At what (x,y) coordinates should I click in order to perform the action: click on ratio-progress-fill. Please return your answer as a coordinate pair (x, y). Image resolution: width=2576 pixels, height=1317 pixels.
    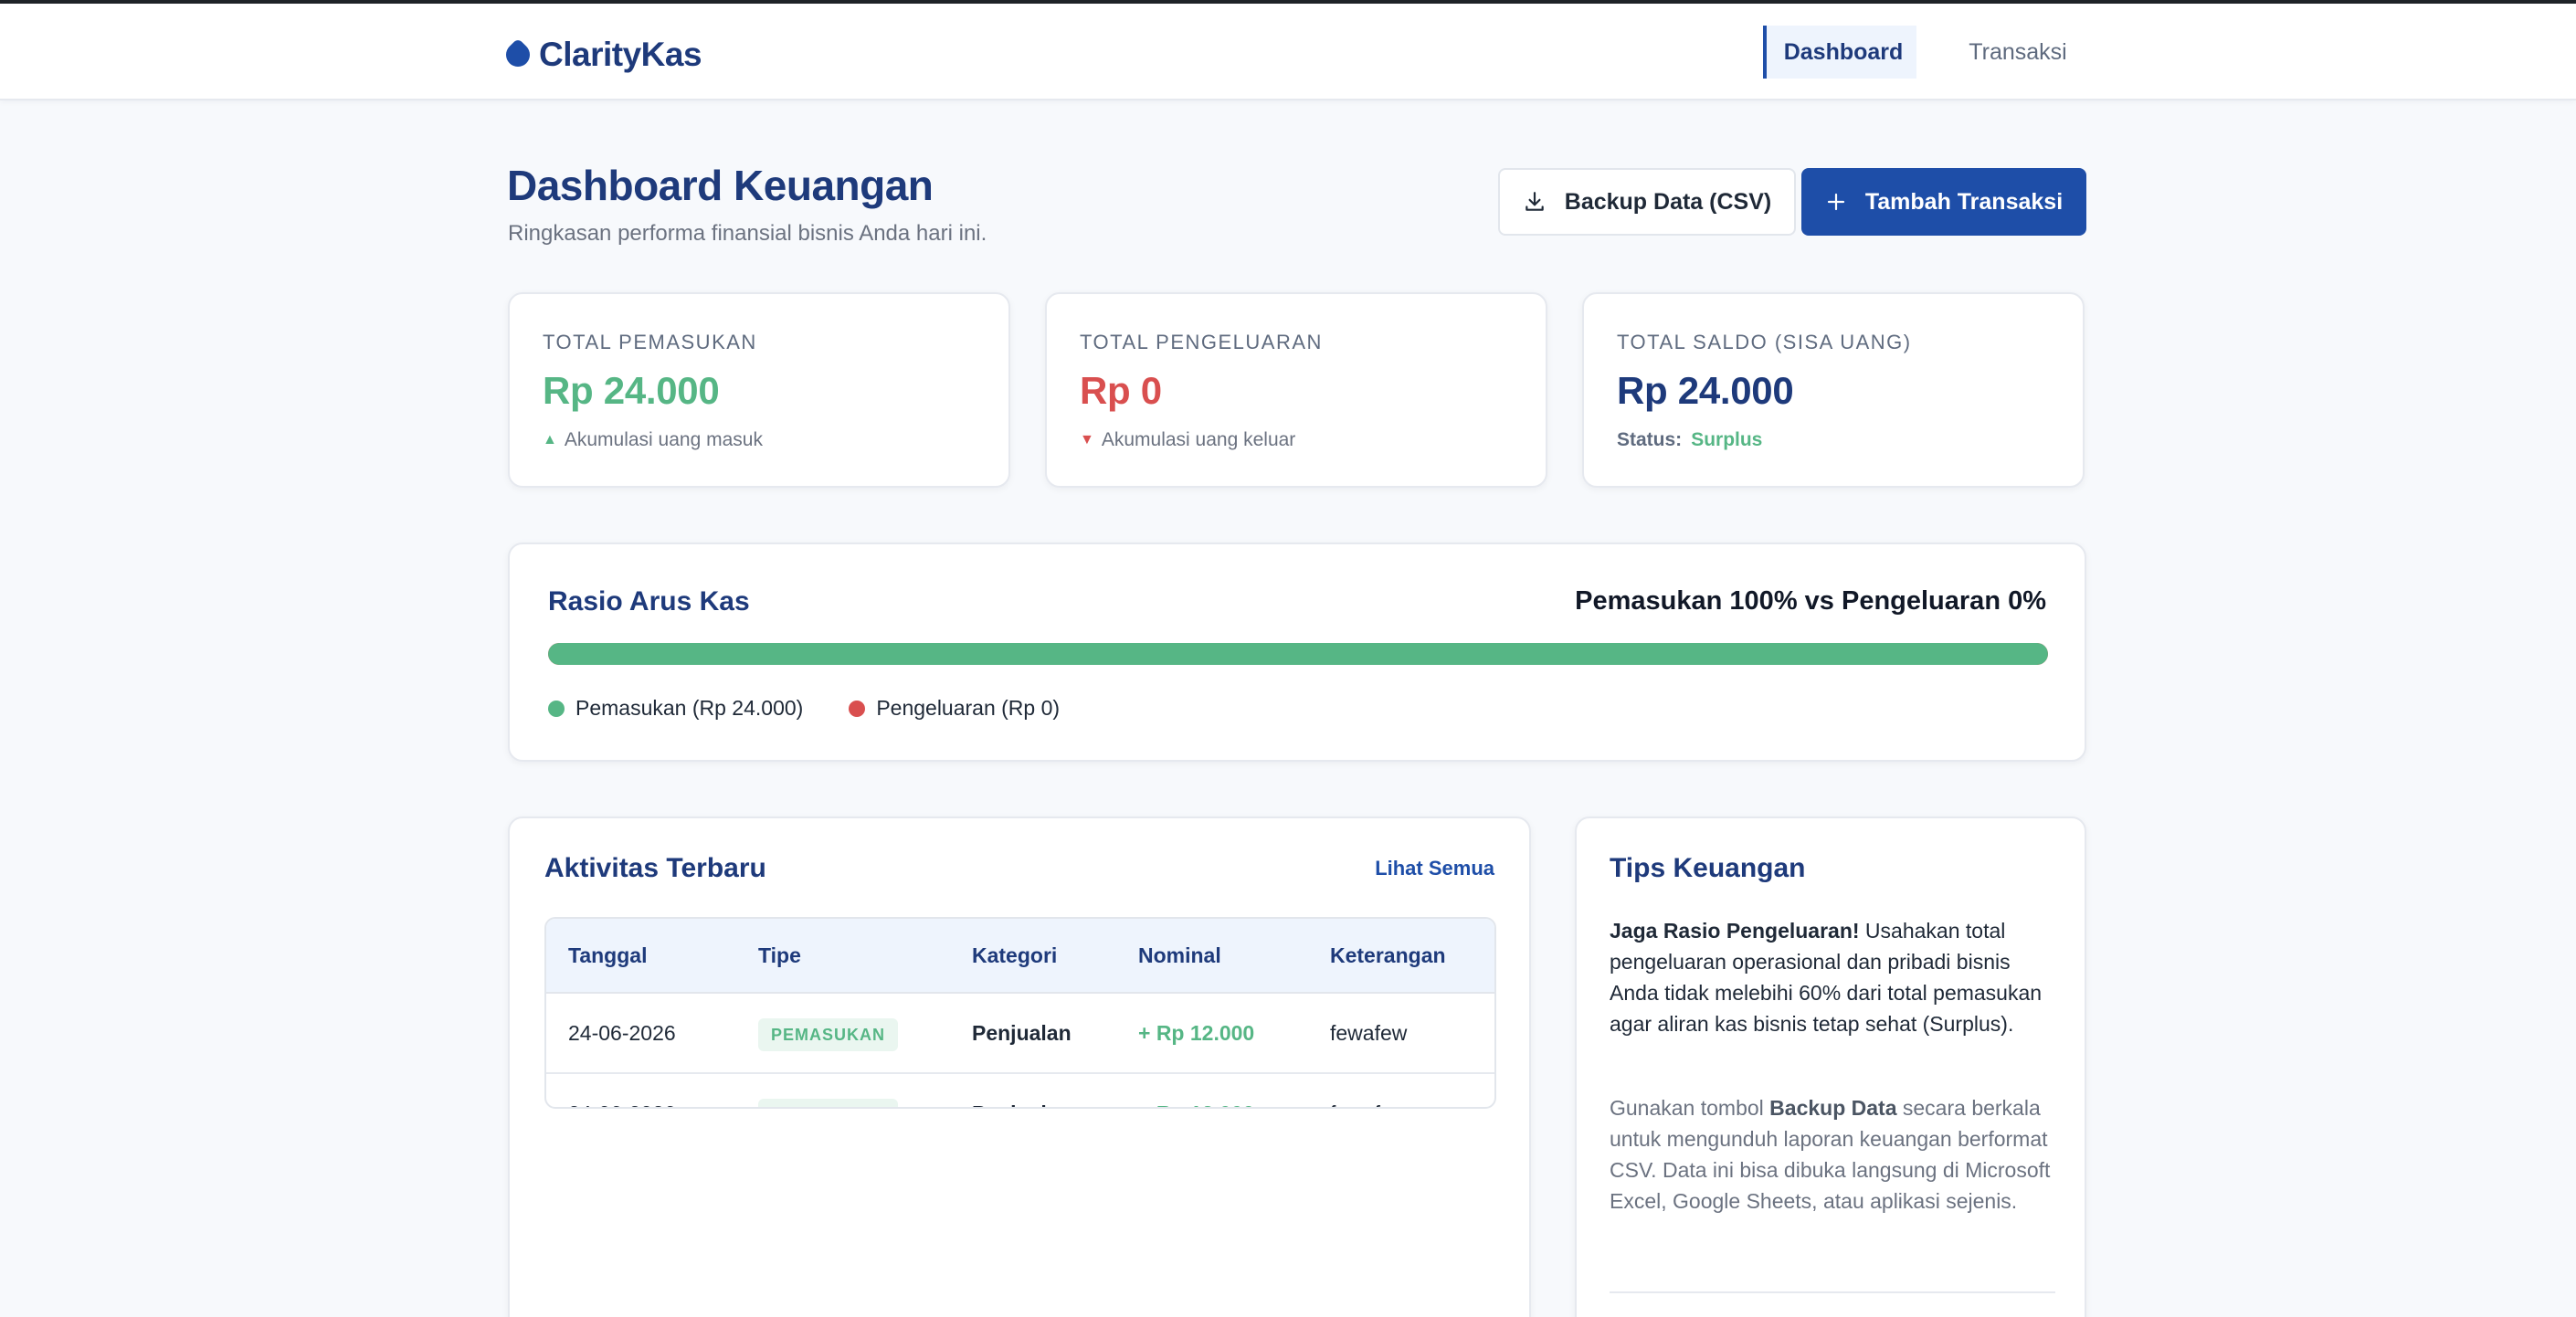
    Looking at the image, I should click on (1298, 654).